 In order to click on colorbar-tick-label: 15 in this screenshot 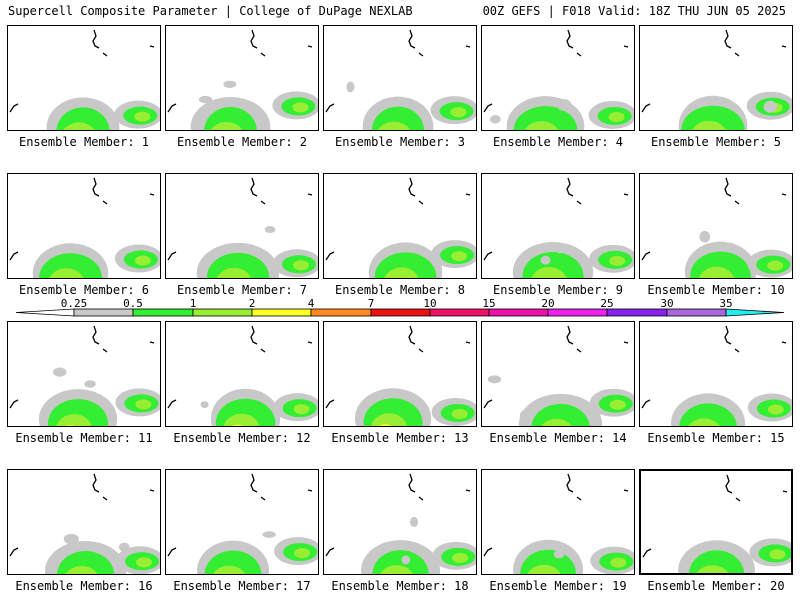, I will do `click(489, 303)`.